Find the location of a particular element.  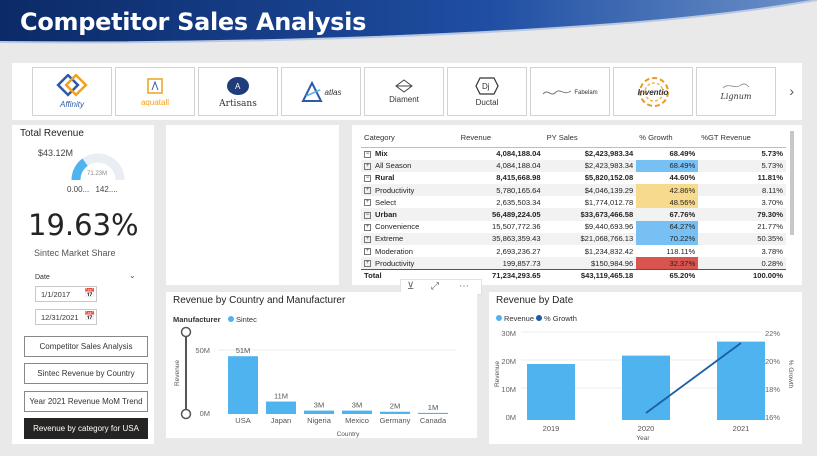

fabelam-logo-icon is located at coordinates (557, 91).